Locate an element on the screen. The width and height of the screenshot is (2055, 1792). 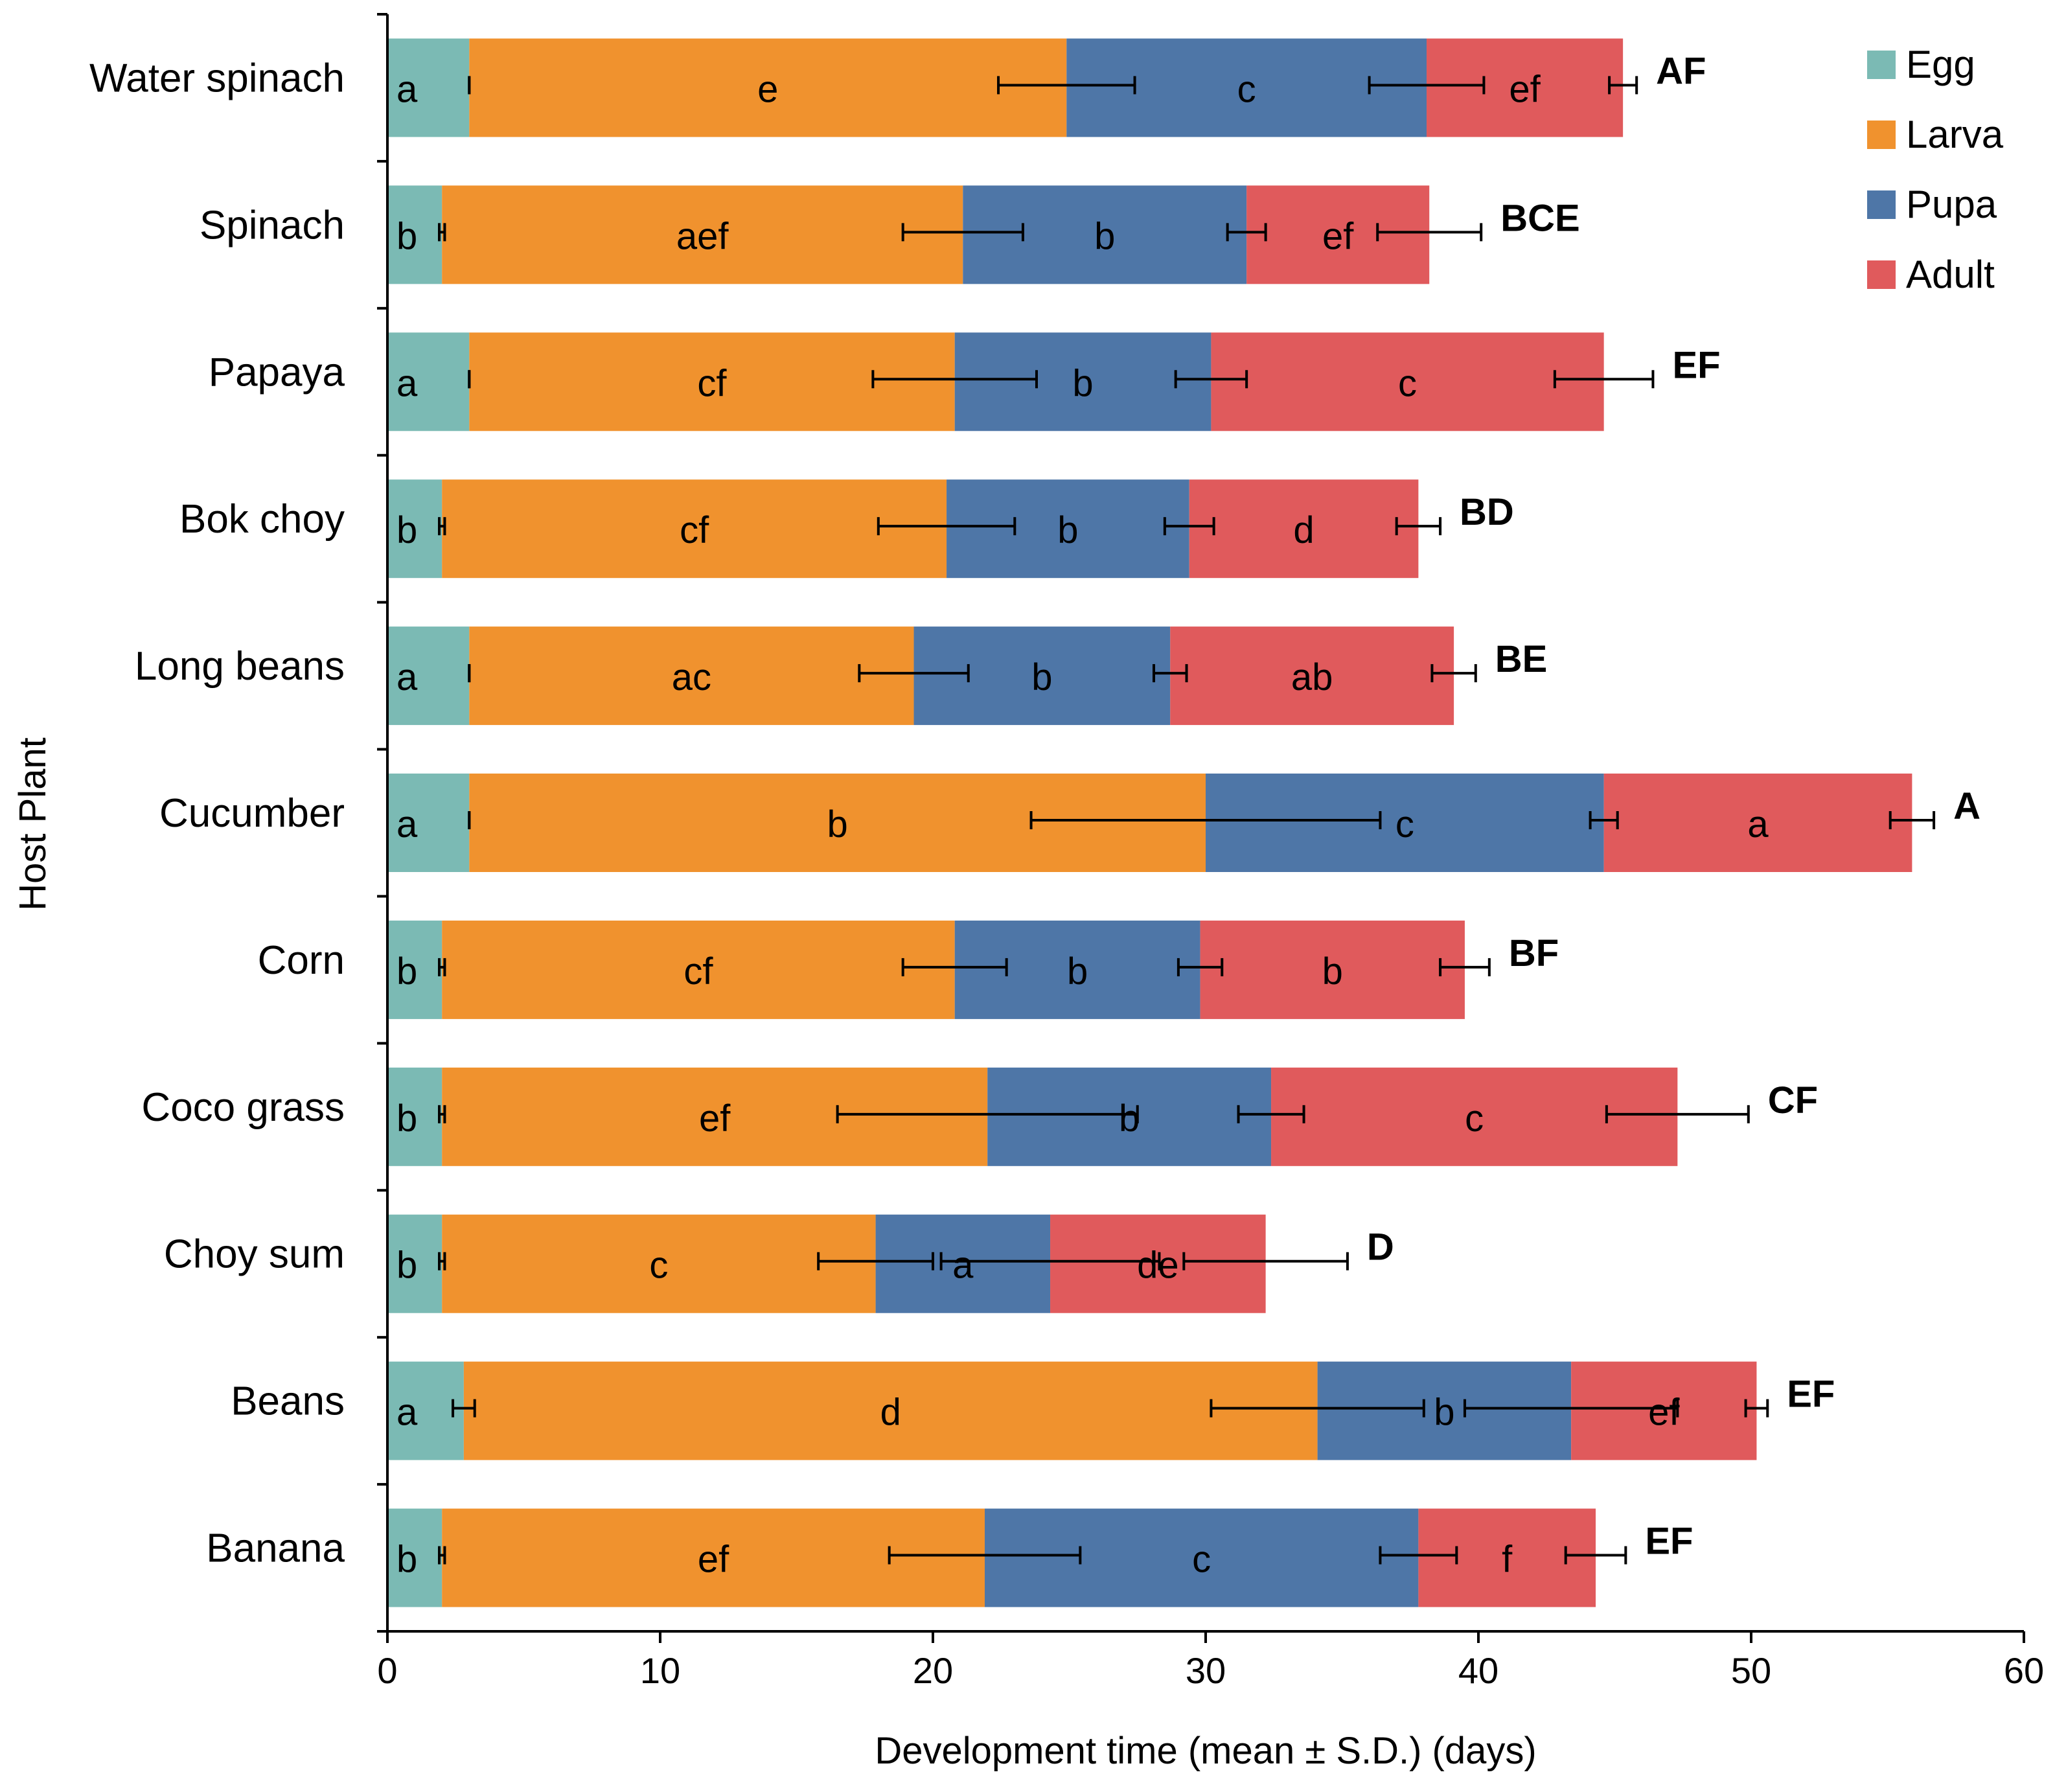
category-label-bok-choy: Bok choy is located at coordinates (262, 519).